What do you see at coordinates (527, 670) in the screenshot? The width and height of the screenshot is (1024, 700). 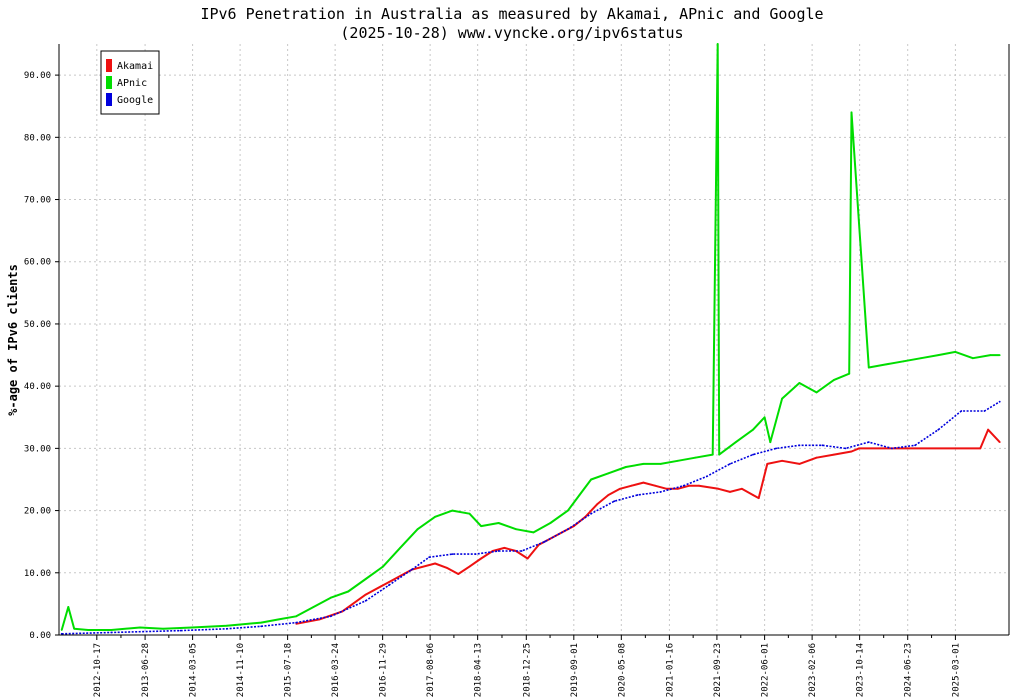 I see `x-tick-label: 2018-12-25` at bounding box center [527, 670].